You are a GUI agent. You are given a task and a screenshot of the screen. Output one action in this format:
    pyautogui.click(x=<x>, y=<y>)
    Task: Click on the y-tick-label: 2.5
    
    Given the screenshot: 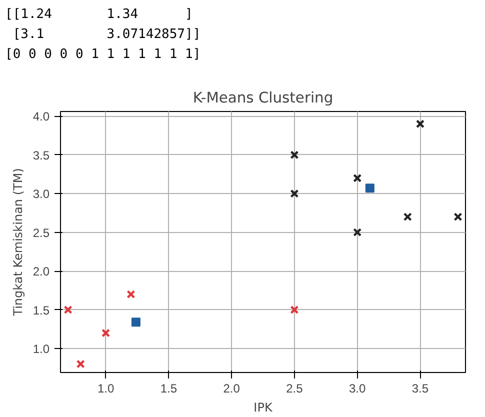 What is the action you would take?
    pyautogui.click(x=41, y=233)
    